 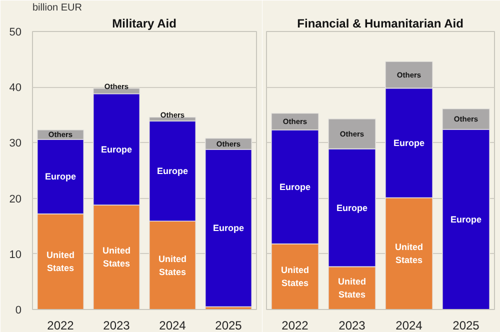 I want to click on chart-title: Military Aid, so click(x=144, y=23).